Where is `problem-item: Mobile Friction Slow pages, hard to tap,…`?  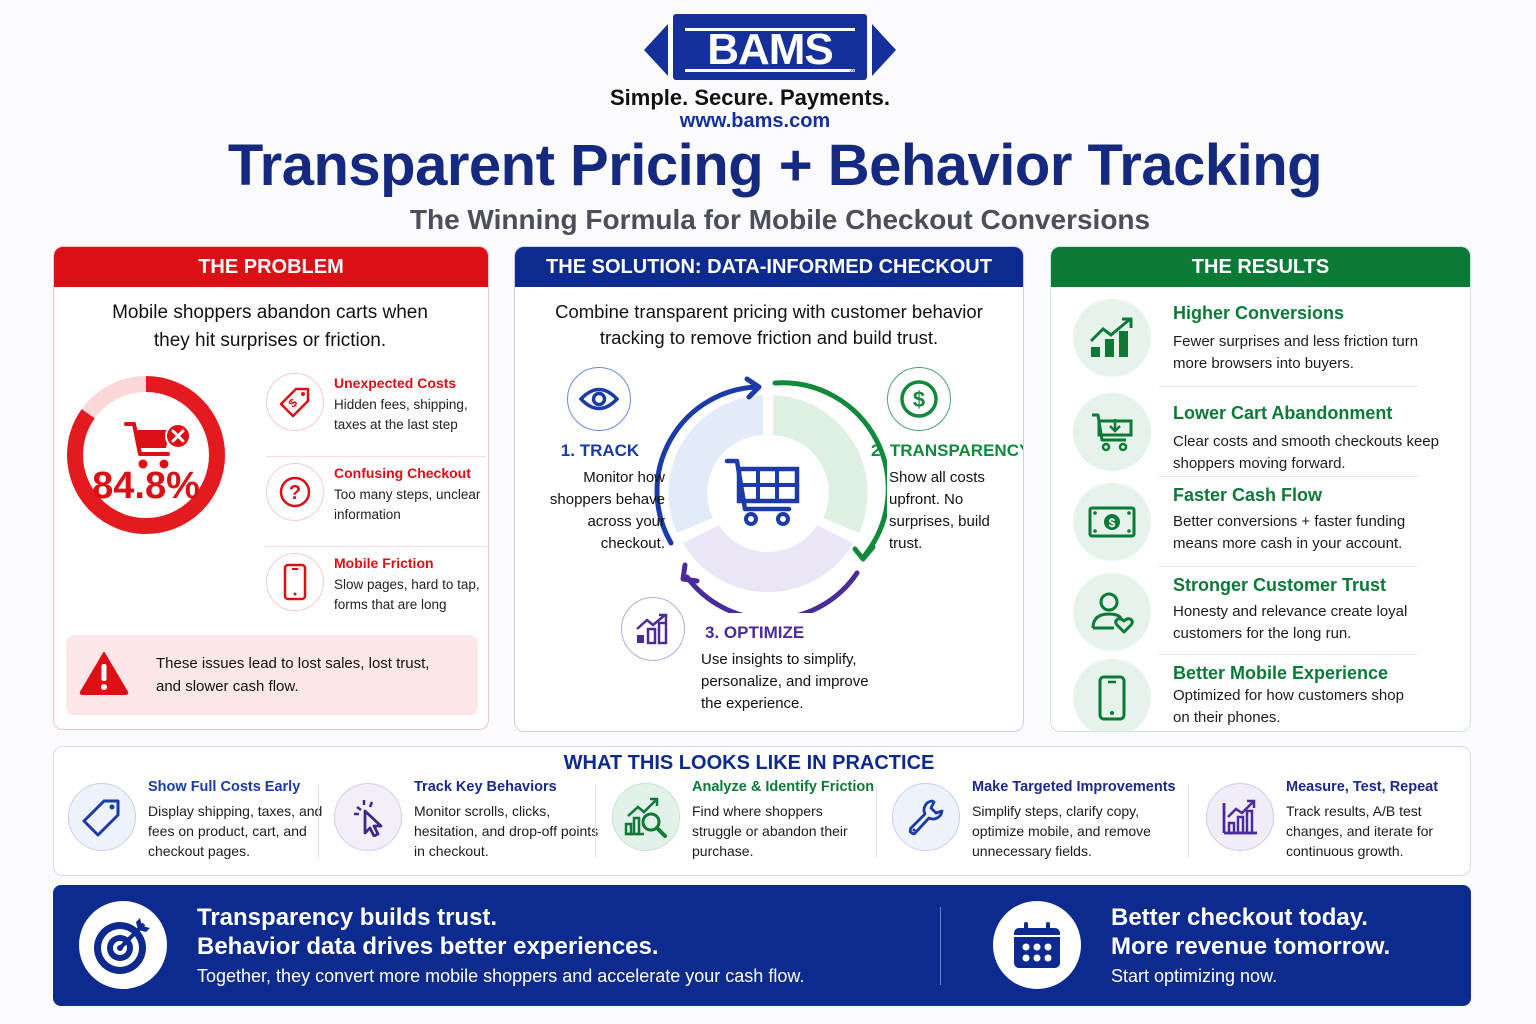
problem-item: Mobile Friction Slow pages, hard to tap,… is located at coordinates (376, 592).